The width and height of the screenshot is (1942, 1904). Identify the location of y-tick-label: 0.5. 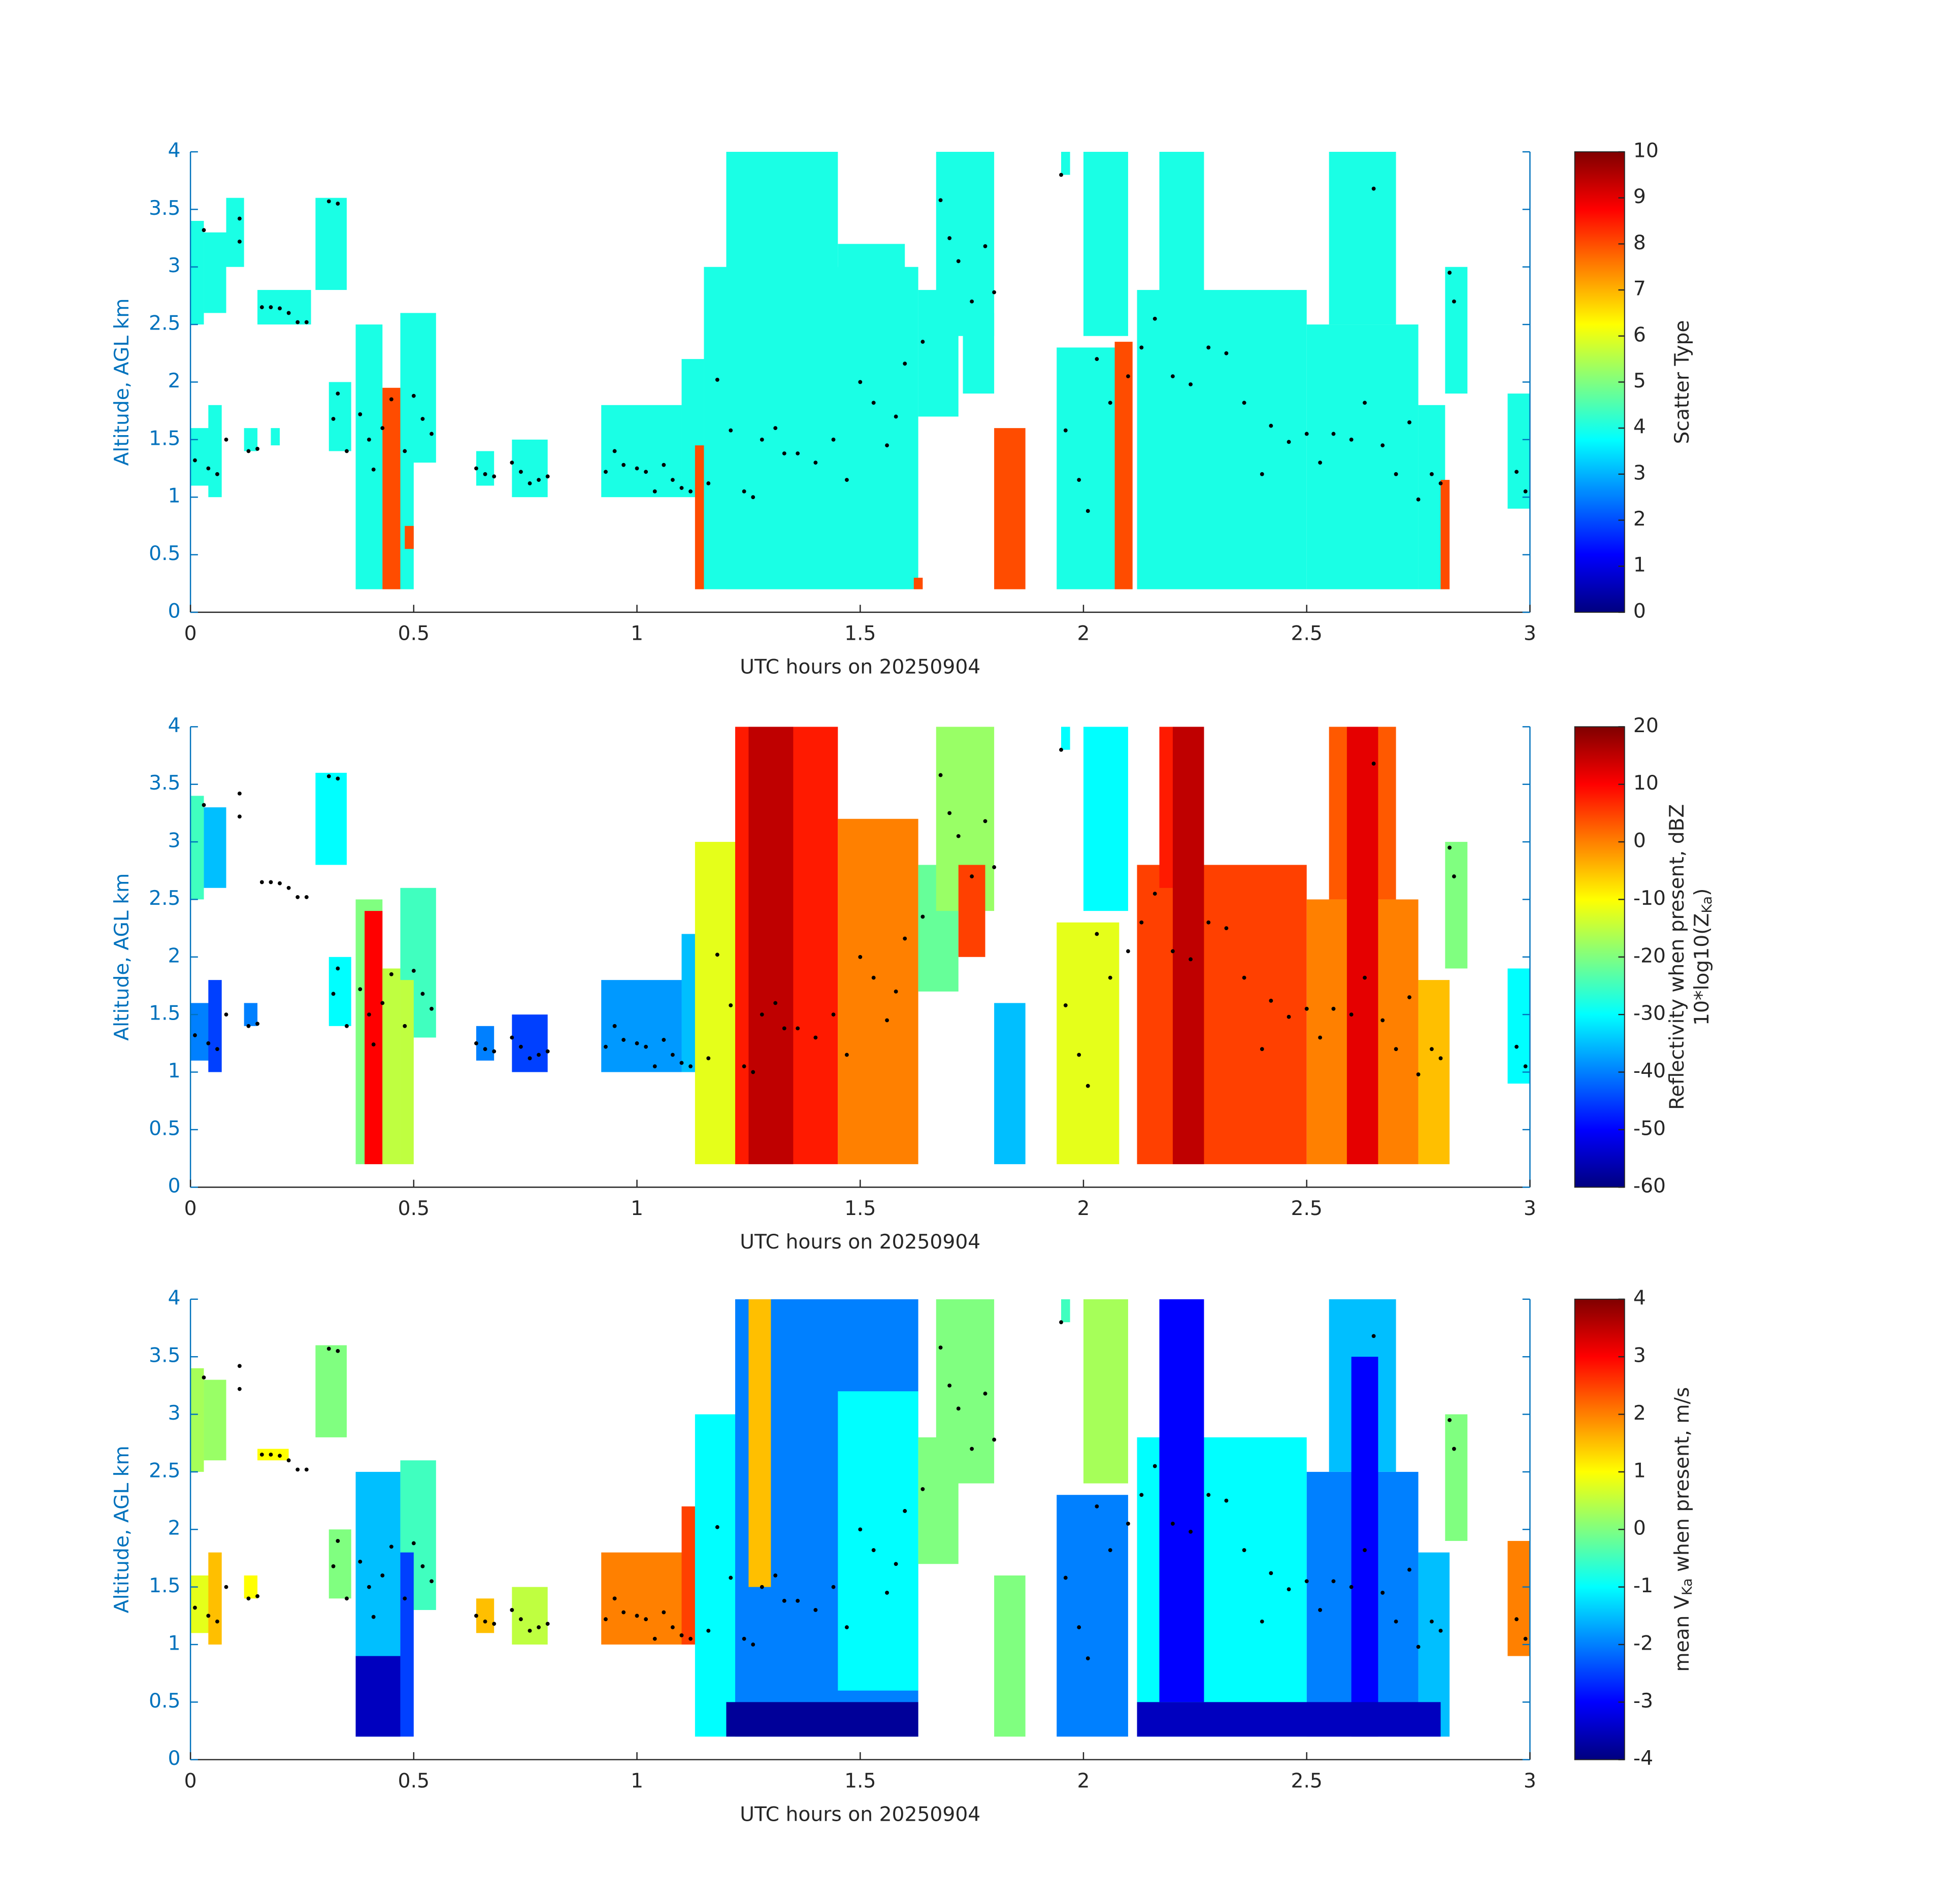
(164, 1702).